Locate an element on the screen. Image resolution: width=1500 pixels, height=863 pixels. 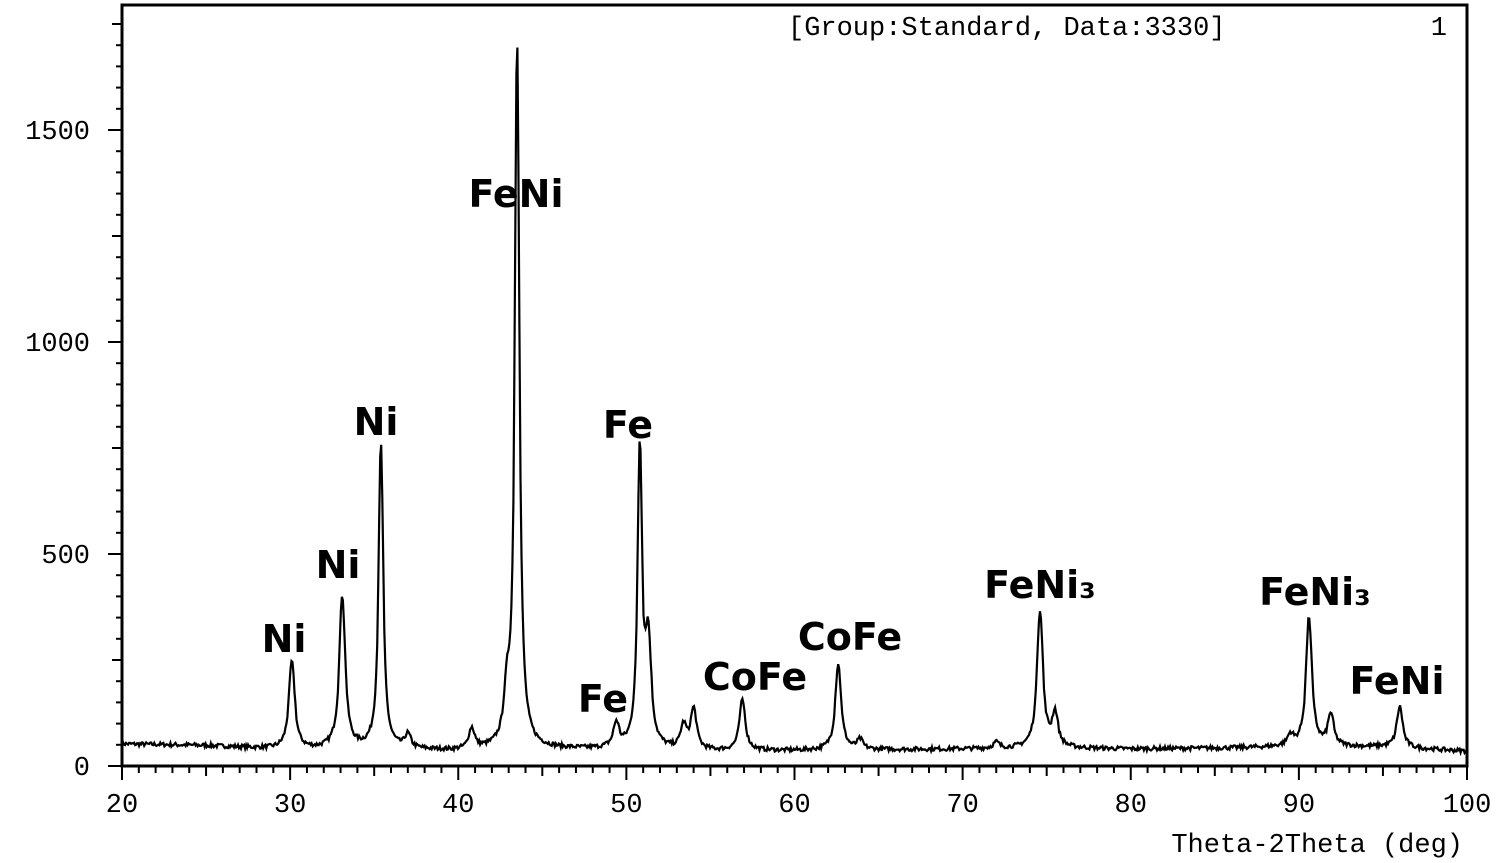
x-tick-label: 90 is located at coordinates (1299, 806).